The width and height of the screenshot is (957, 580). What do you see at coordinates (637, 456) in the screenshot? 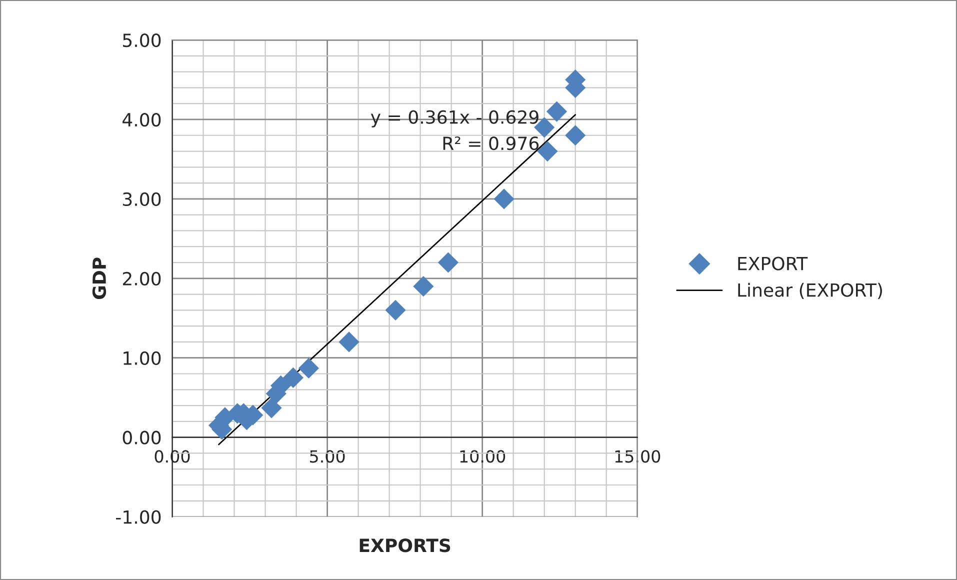
I see `x-tick-label: 15.00` at bounding box center [637, 456].